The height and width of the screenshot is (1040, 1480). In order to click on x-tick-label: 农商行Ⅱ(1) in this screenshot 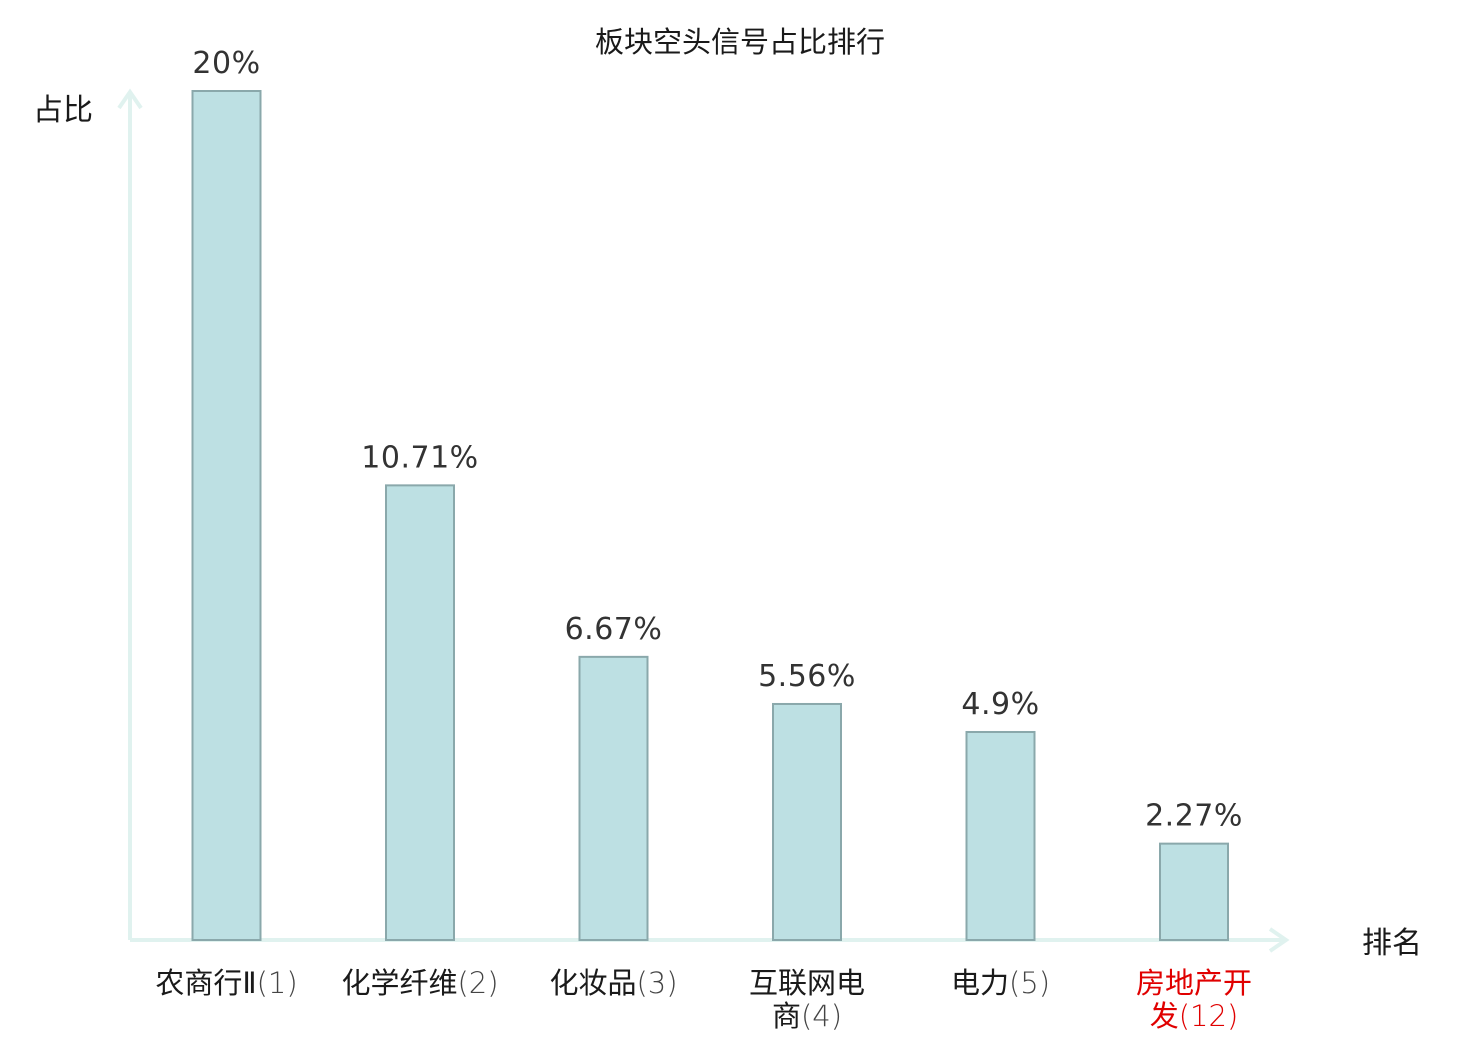, I will do `click(226, 983)`.